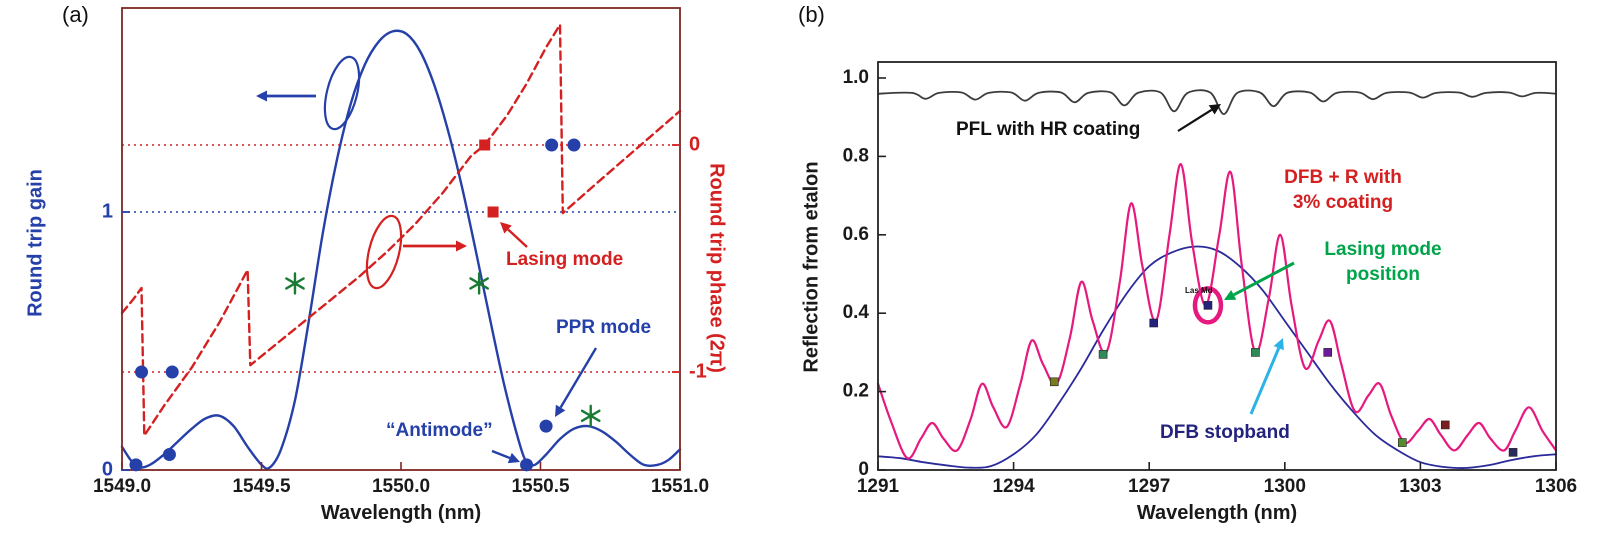 The height and width of the screenshot is (548, 1600). What do you see at coordinates (1420, 486) in the screenshot?
I see `svg-text: 1303` at bounding box center [1420, 486].